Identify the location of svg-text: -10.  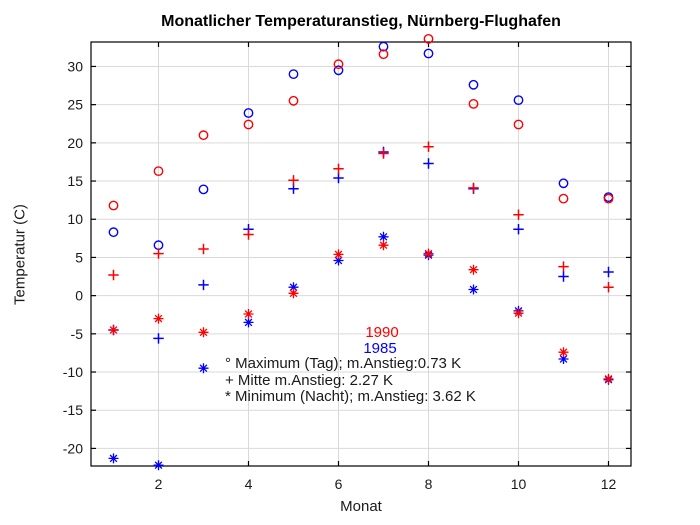
(73, 372).